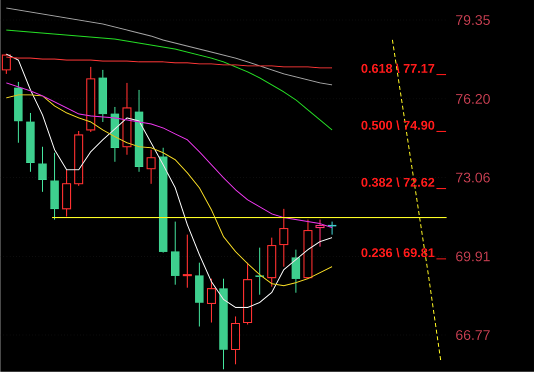 This screenshot has width=534, height=372. Describe the element at coordinates (473, 335) in the screenshot. I see `y-tick-label: 66.77` at that location.